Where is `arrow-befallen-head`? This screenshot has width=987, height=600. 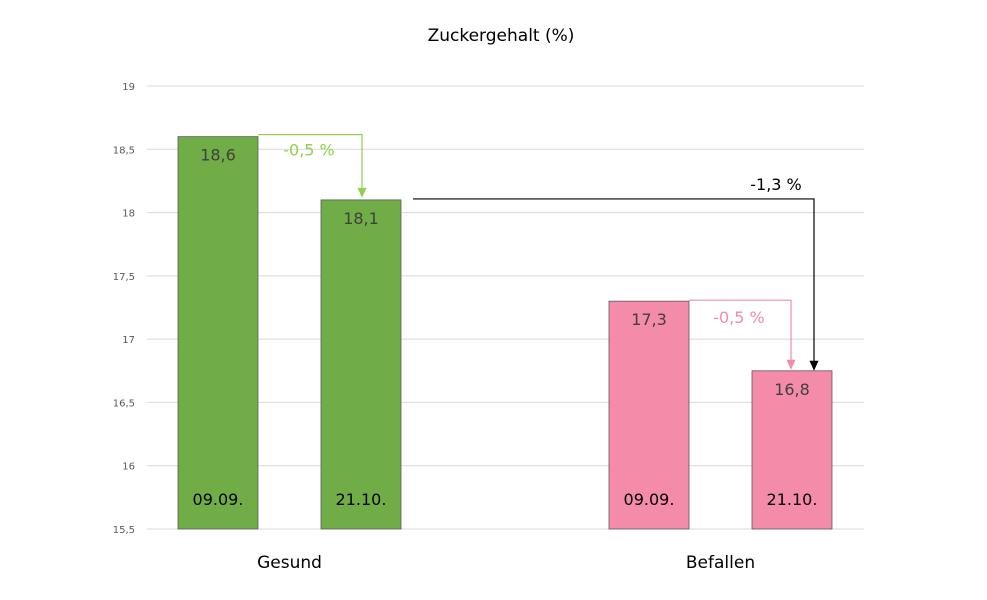 arrow-befallen-head is located at coordinates (791, 364).